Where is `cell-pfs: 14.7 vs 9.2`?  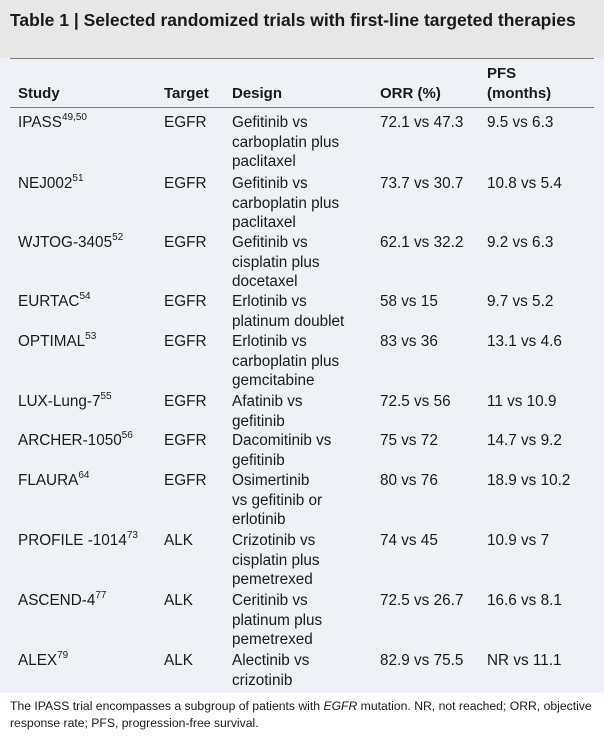 cell-pfs: 14.7 vs 9.2 is located at coordinates (524, 440).